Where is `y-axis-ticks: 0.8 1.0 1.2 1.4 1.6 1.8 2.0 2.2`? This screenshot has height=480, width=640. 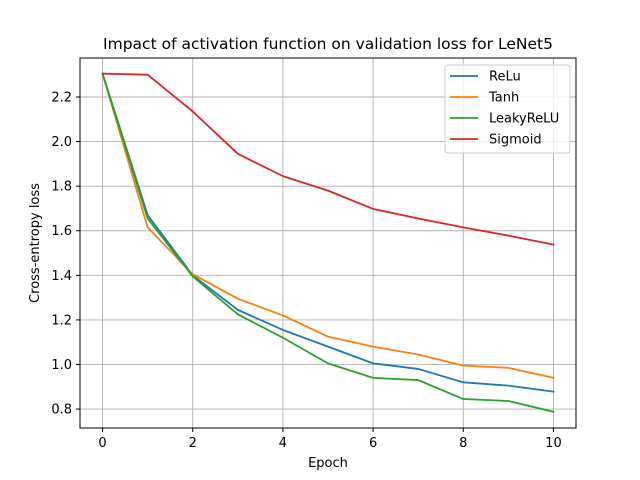
y-axis-ticks: 0.8 1.0 1.2 1.4 1.6 1.8 2.0 2.2 is located at coordinates (65, 254).